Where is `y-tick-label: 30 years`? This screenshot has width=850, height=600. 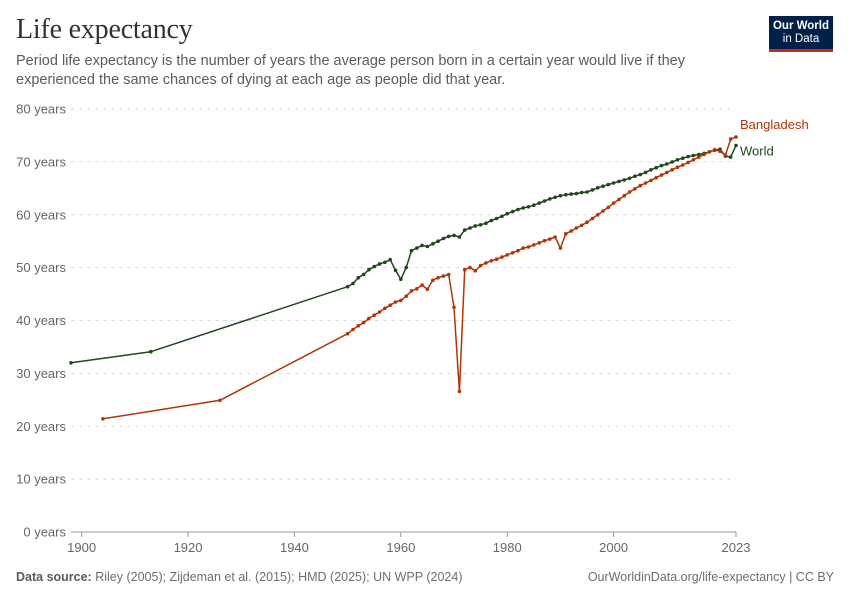 y-tick-label: 30 years is located at coordinates (41, 373).